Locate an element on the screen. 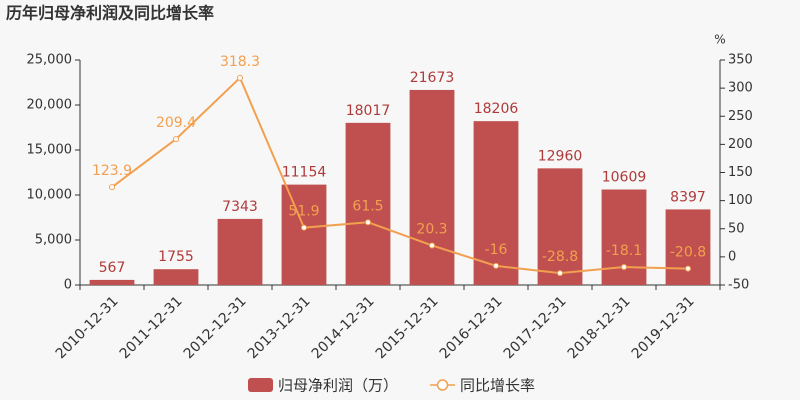  bar-value-label: 1755 is located at coordinates (176, 257).